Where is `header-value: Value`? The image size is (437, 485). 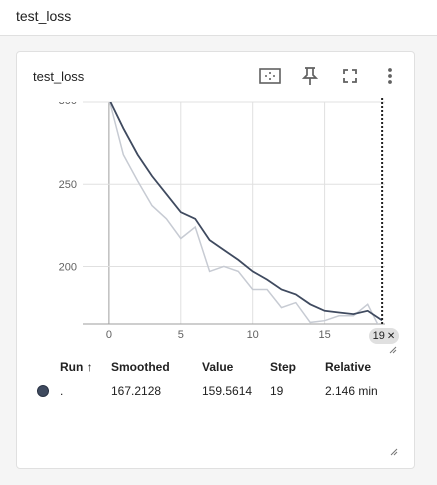
header-value: Value is located at coordinates (218, 367).